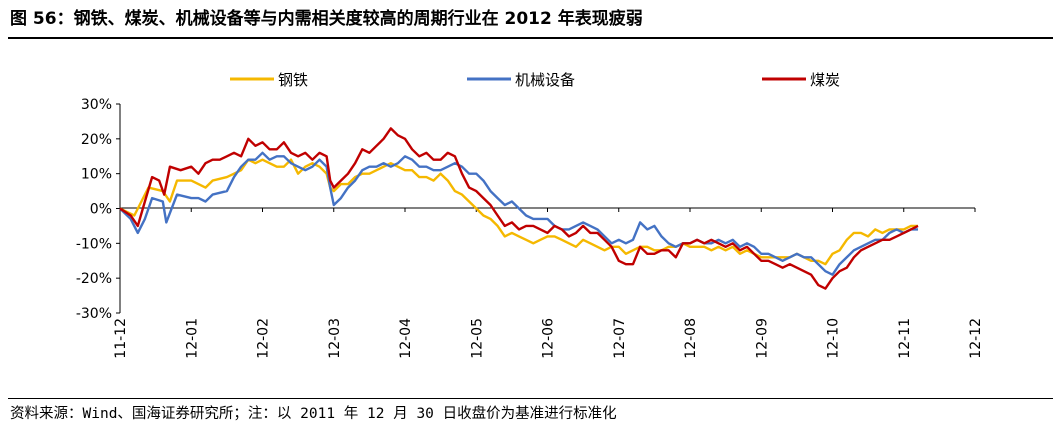 This screenshot has height=438, width=1061. Describe the element at coordinates (94, 279) in the screenshot. I see `y-tick-label: -20%` at that location.